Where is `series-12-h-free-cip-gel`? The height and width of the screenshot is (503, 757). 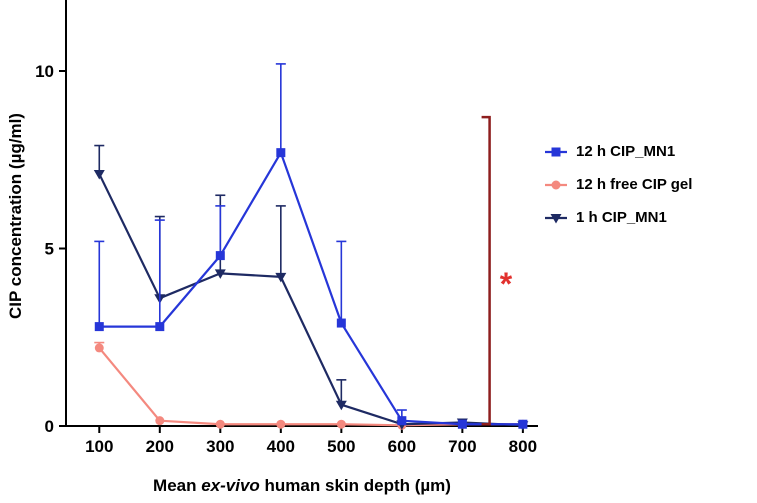 series-12-h-free-cip-gel is located at coordinates (311, 385).